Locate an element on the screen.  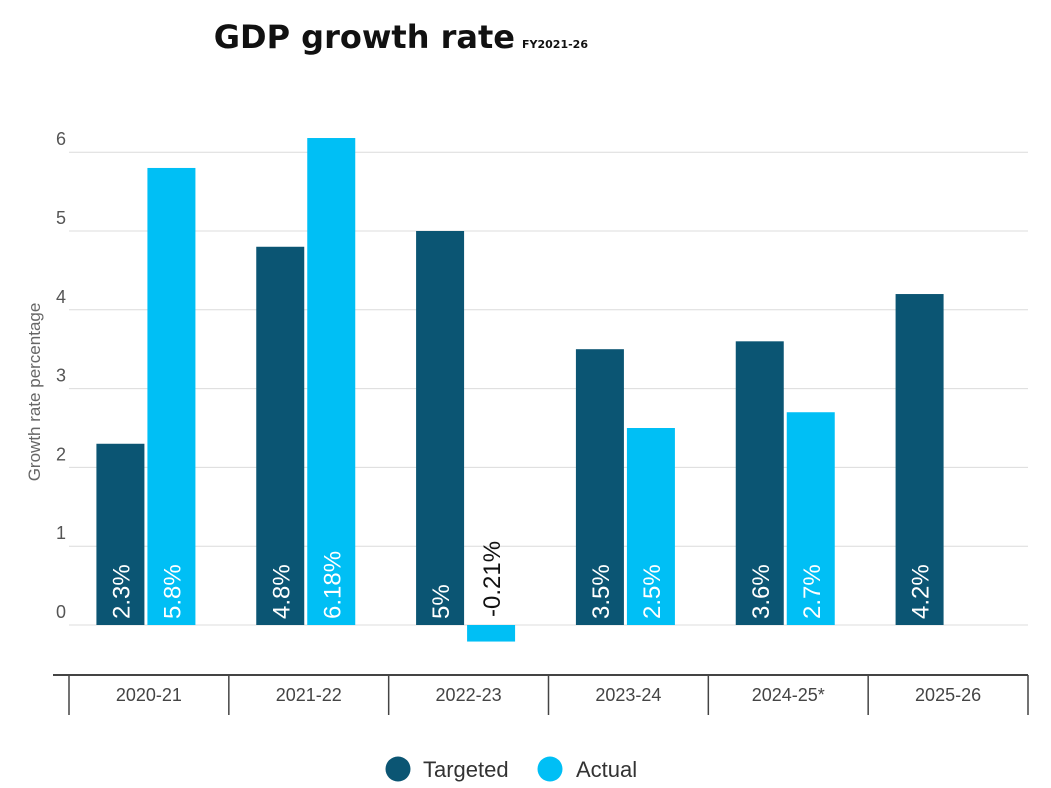
data-label: 4.8% is located at coordinates (281, 591).